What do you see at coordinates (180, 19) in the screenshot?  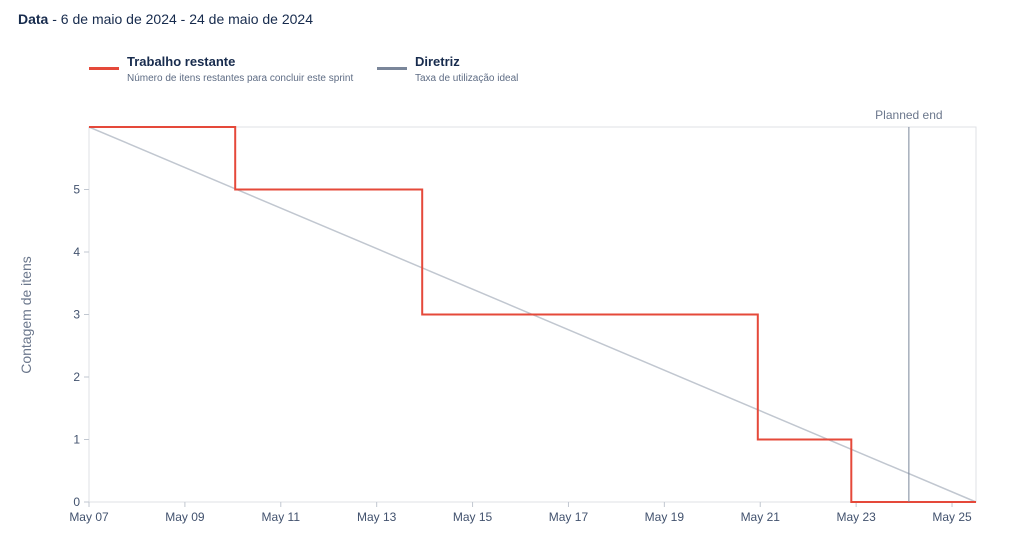 I see `date-range-value: - 6 de maio de 2024 - 24 de maio de 2024` at bounding box center [180, 19].